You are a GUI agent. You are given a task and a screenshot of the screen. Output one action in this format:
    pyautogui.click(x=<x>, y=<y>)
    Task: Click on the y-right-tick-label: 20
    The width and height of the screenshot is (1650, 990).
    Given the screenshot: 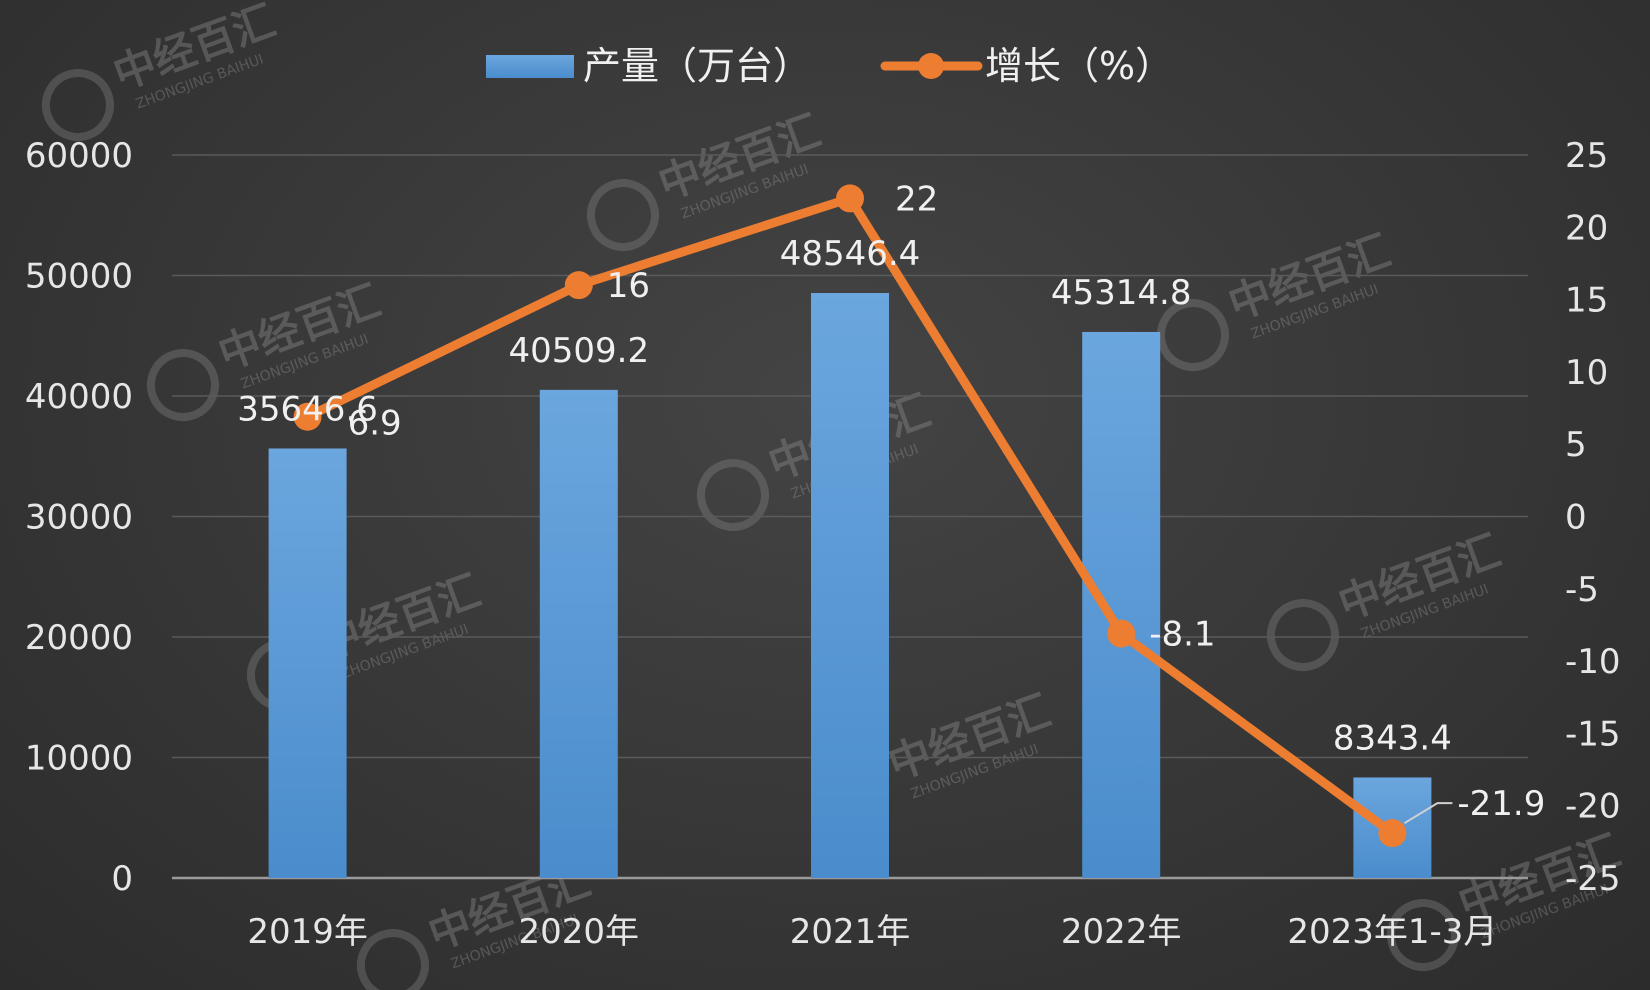 What is the action you would take?
    pyautogui.click(x=1586, y=228)
    